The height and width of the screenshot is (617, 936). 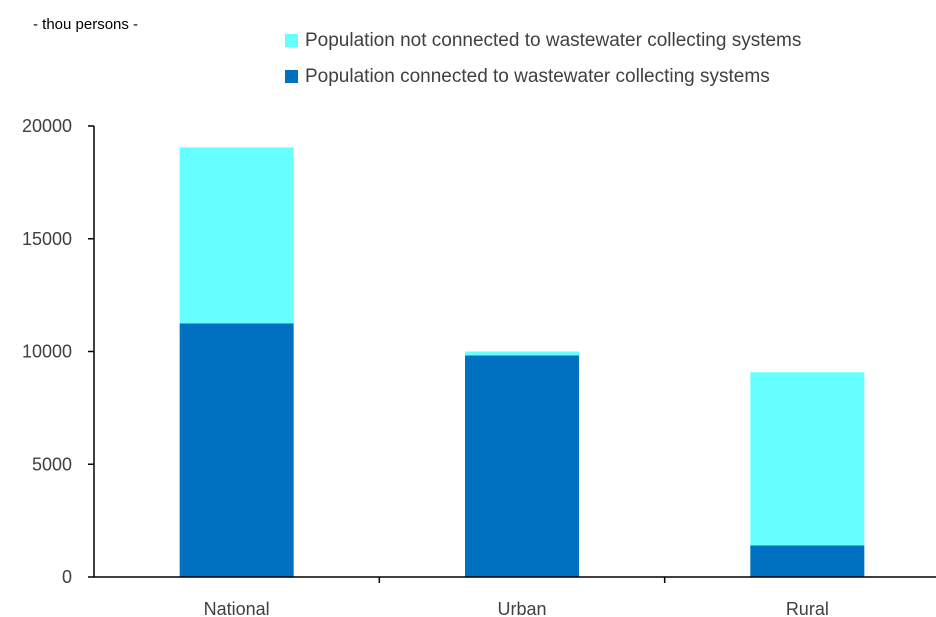 I want to click on x-tick-label: Urban, so click(x=521, y=608).